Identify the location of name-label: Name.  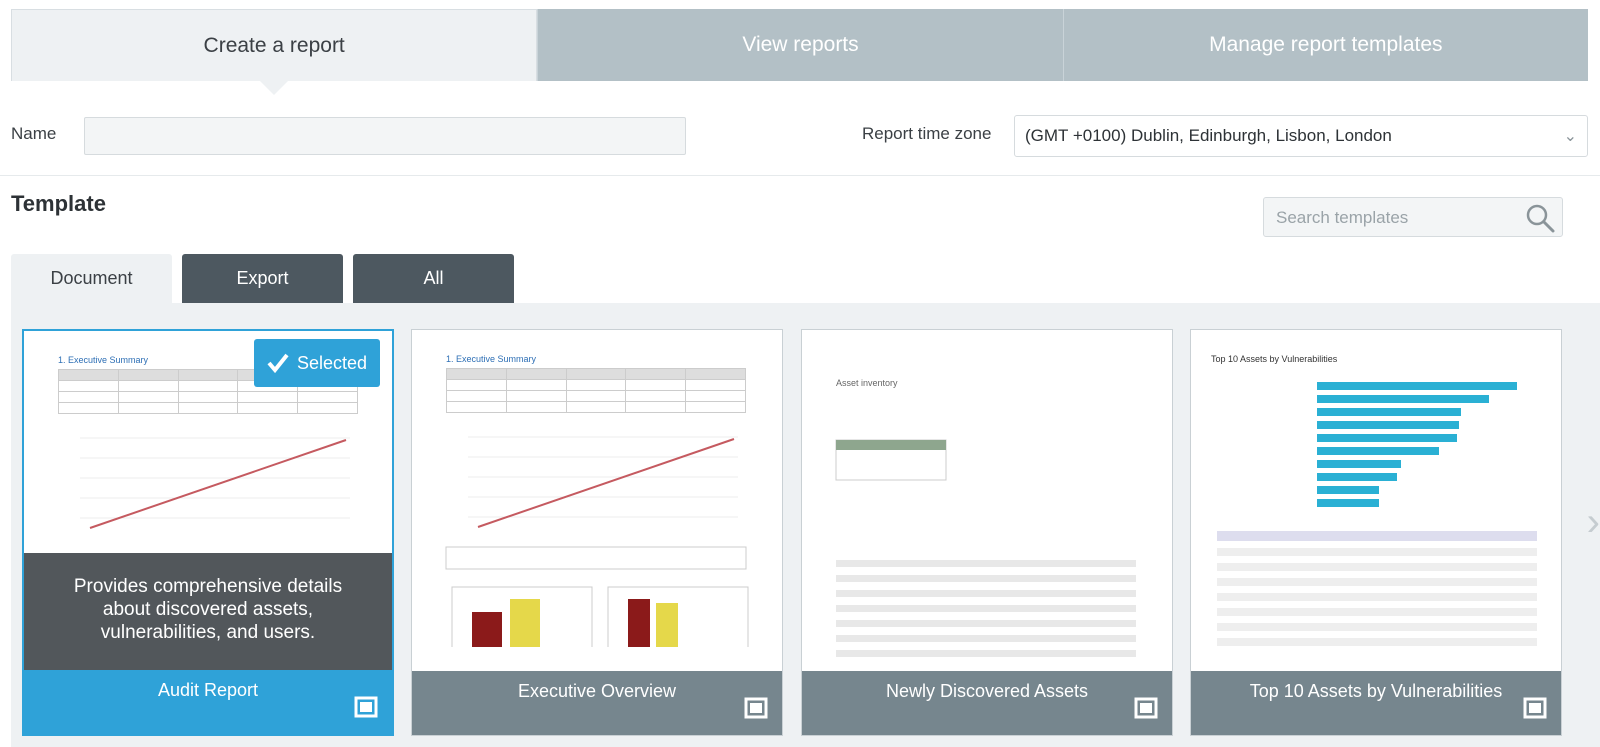
(34, 133).